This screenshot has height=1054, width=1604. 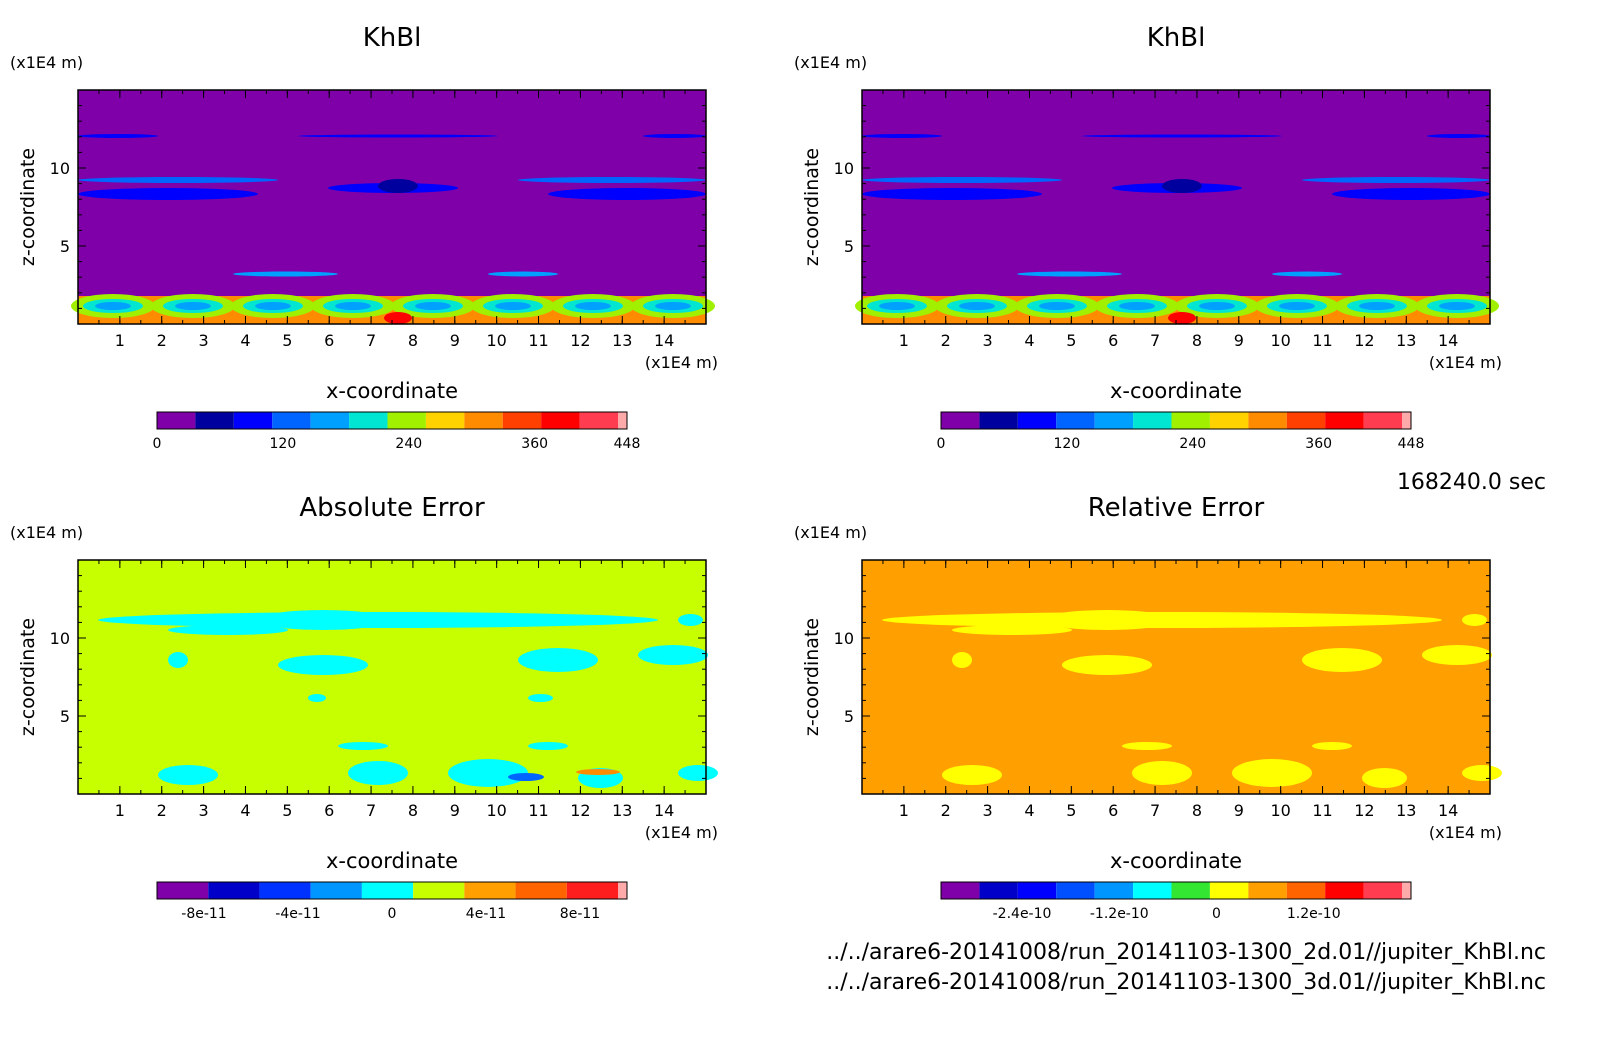 I want to click on colorbar-tick-label: 8e-11, so click(x=580, y=914).